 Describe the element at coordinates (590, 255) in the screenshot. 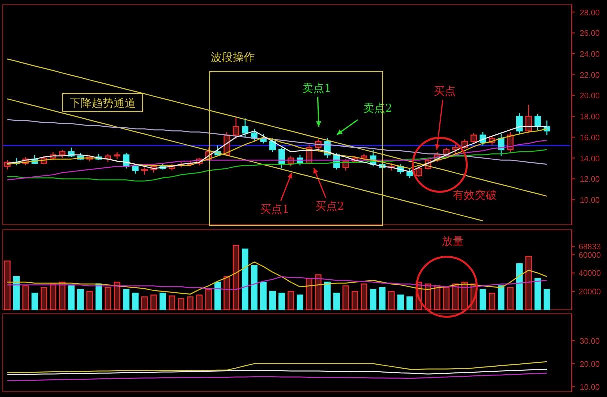

I see `y-tick-label: 60000` at that location.